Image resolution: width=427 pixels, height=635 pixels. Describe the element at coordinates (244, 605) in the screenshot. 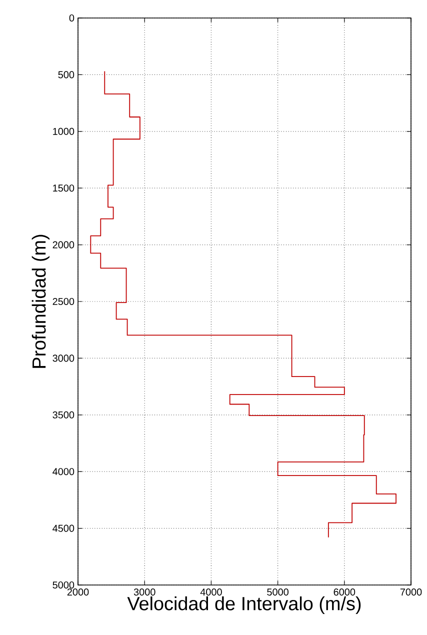

I see `x-axis-title: Velocidad de Intervalo (m/s)` at that location.